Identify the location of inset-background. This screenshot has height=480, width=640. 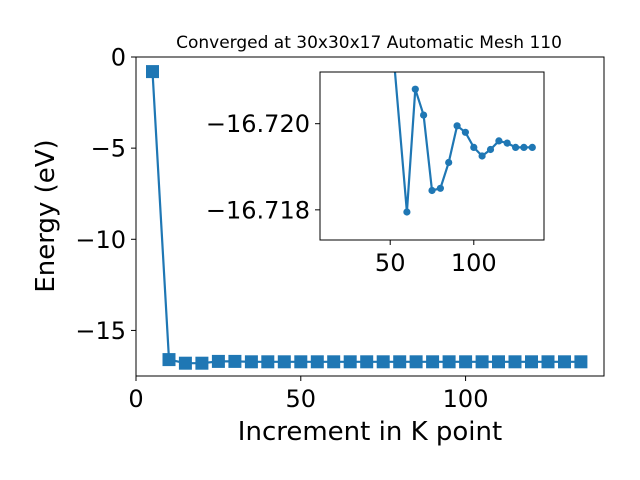
(432, 156).